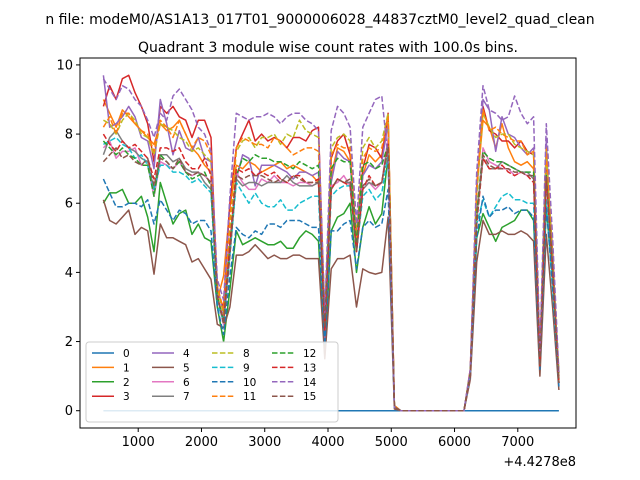 The width and height of the screenshot is (640, 480). Describe the element at coordinates (391, 442) in the screenshot. I see `x-tick-label: 5000` at that location.